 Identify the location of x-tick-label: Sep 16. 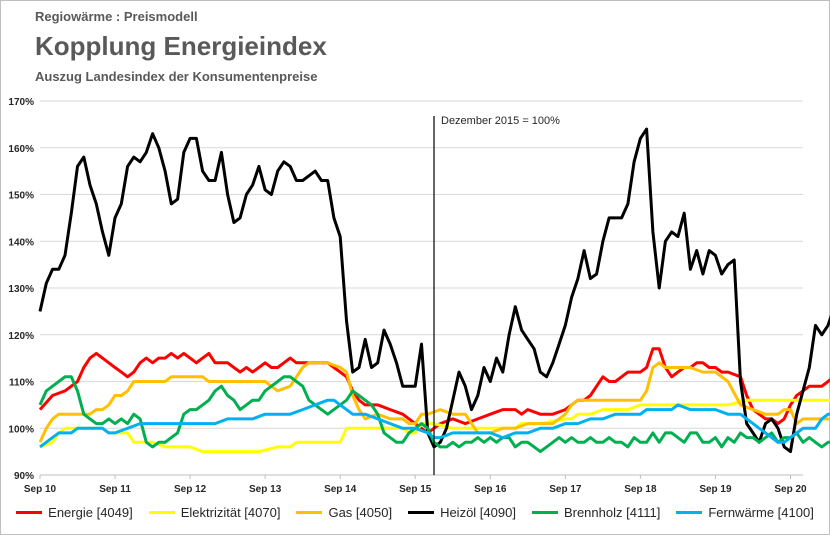
(490, 489).